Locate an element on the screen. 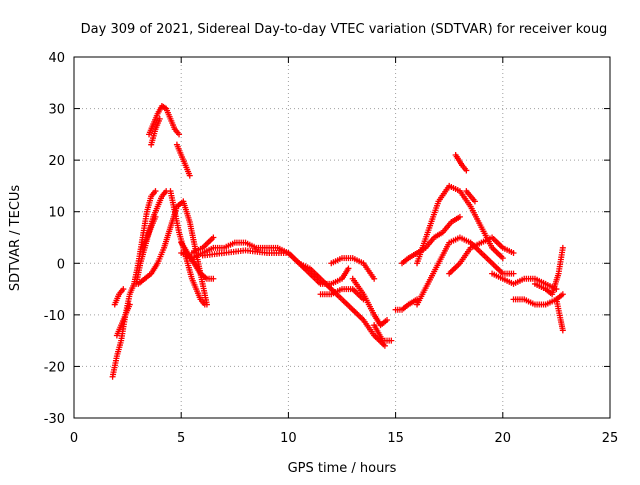 The image size is (640, 485). y-tick-label: 0 is located at coordinates (61, 264).